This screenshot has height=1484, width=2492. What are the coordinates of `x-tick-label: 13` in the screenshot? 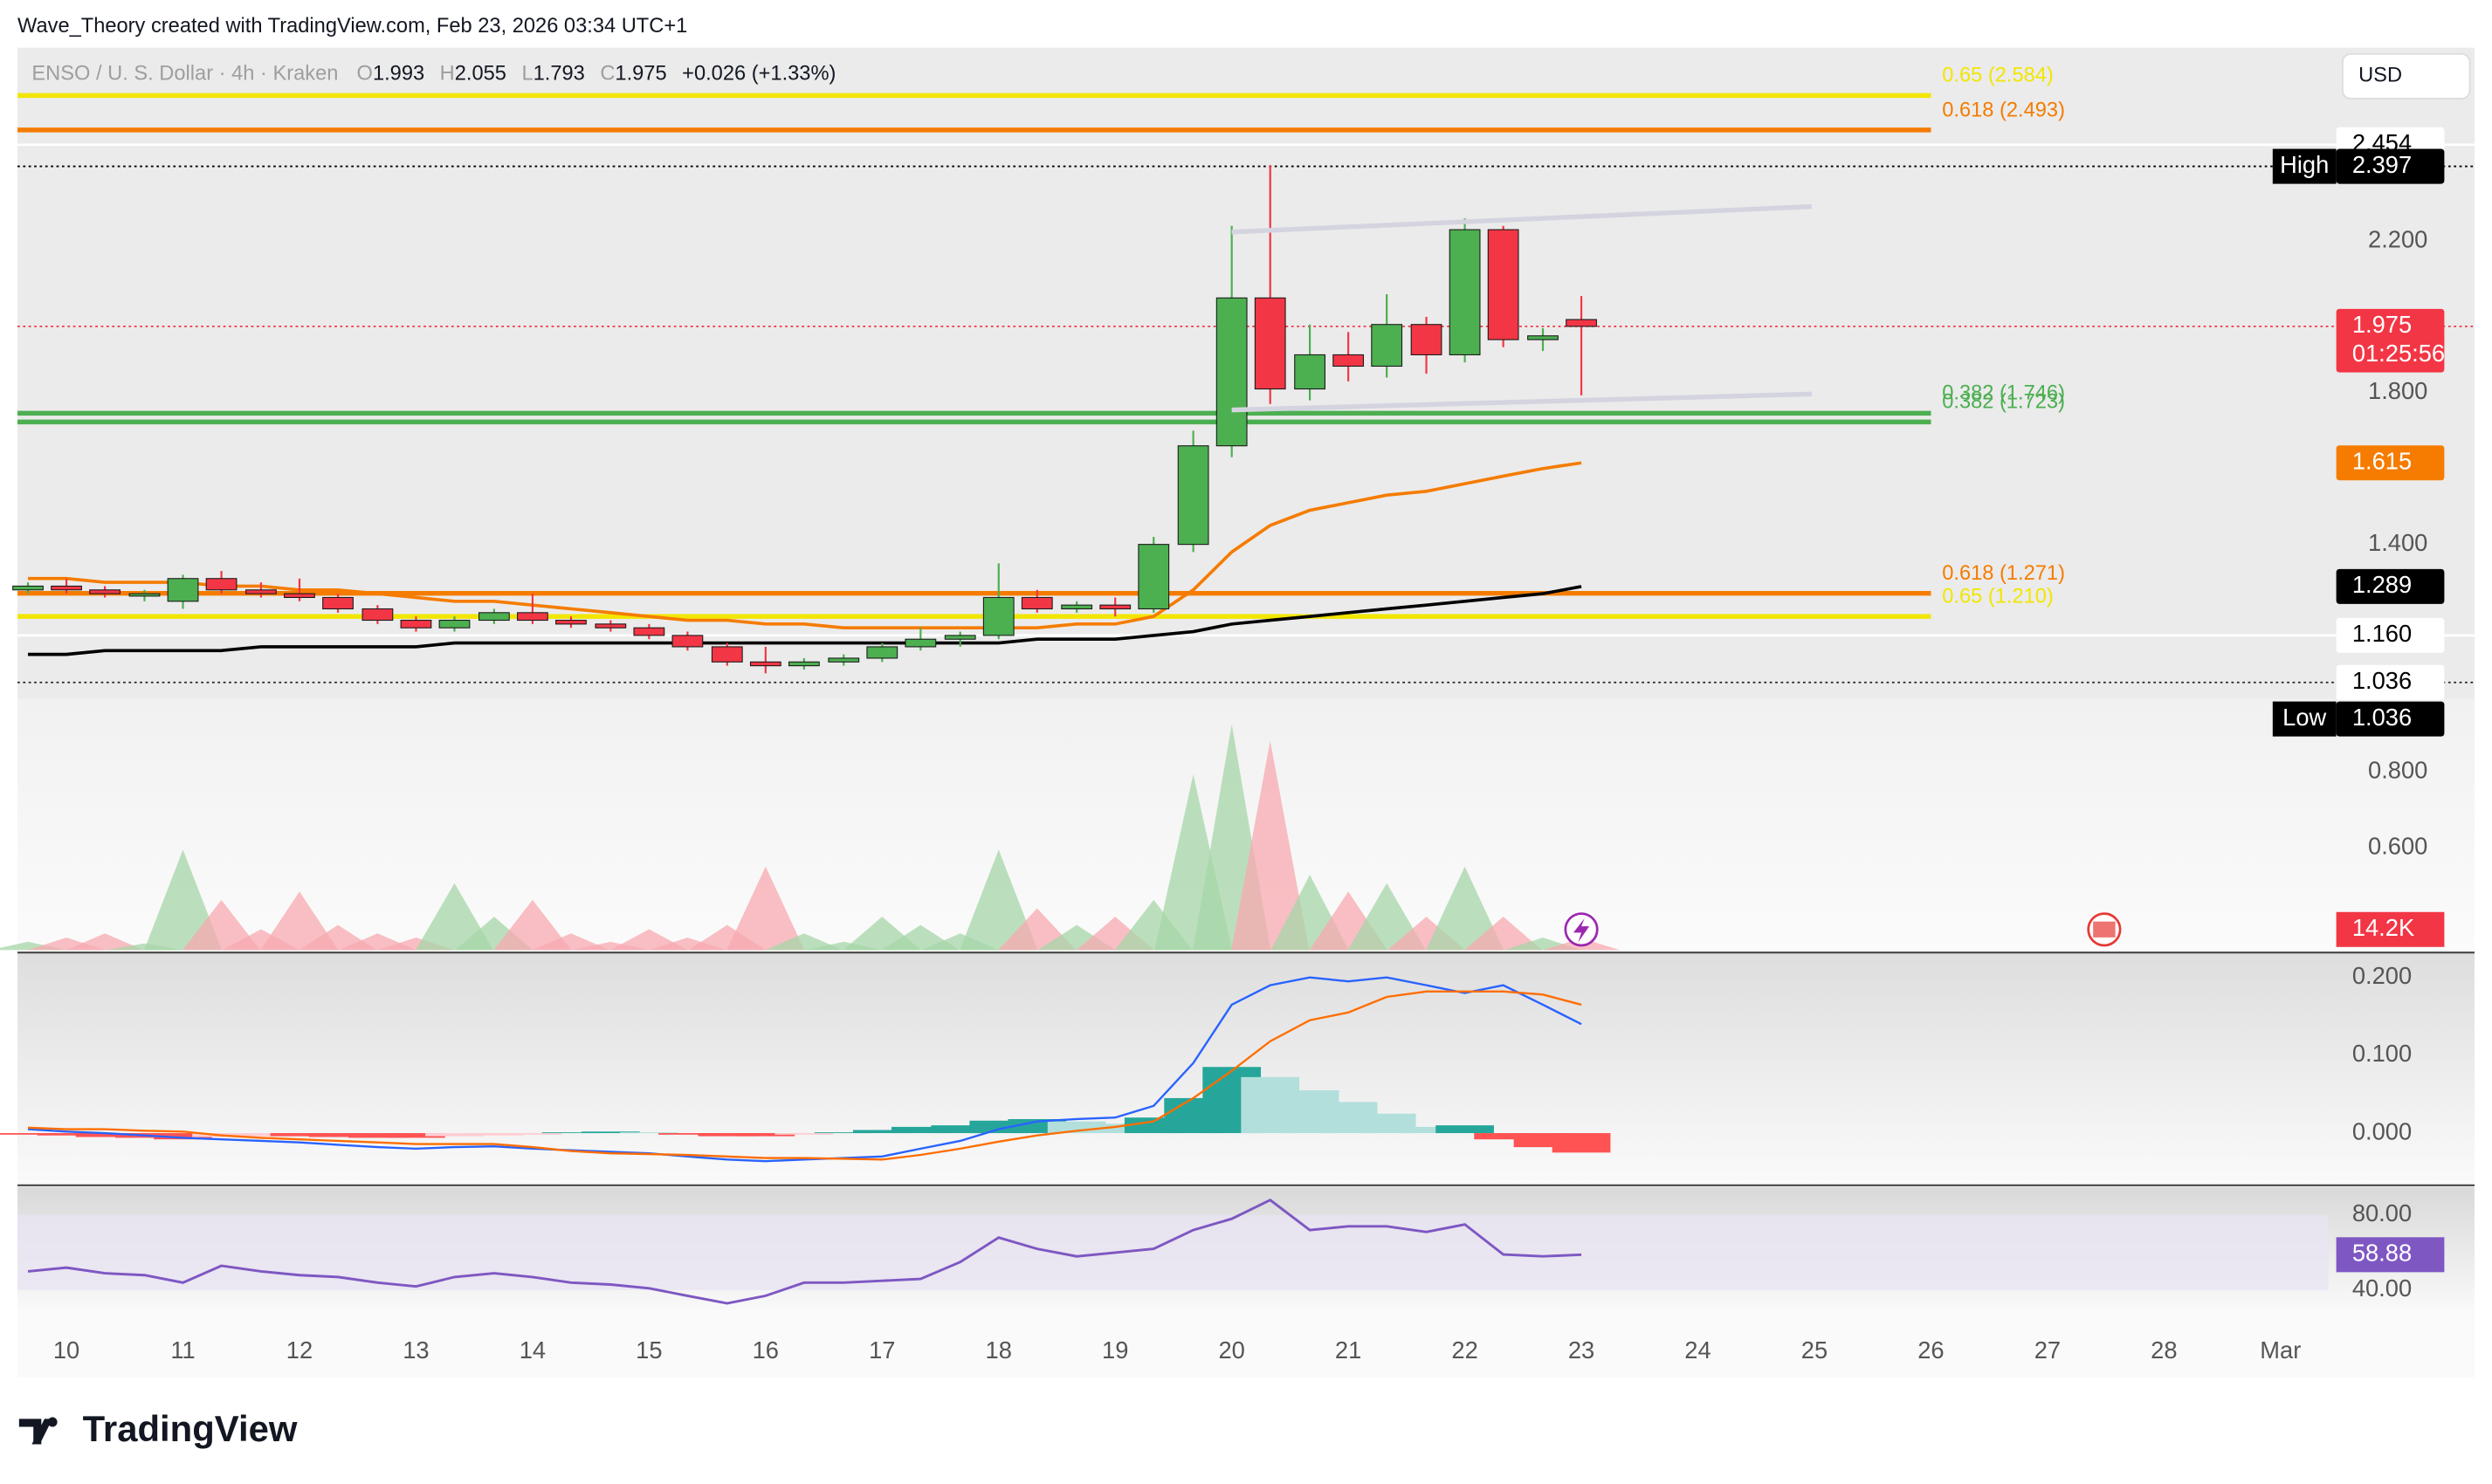 It's located at (416, 1350).